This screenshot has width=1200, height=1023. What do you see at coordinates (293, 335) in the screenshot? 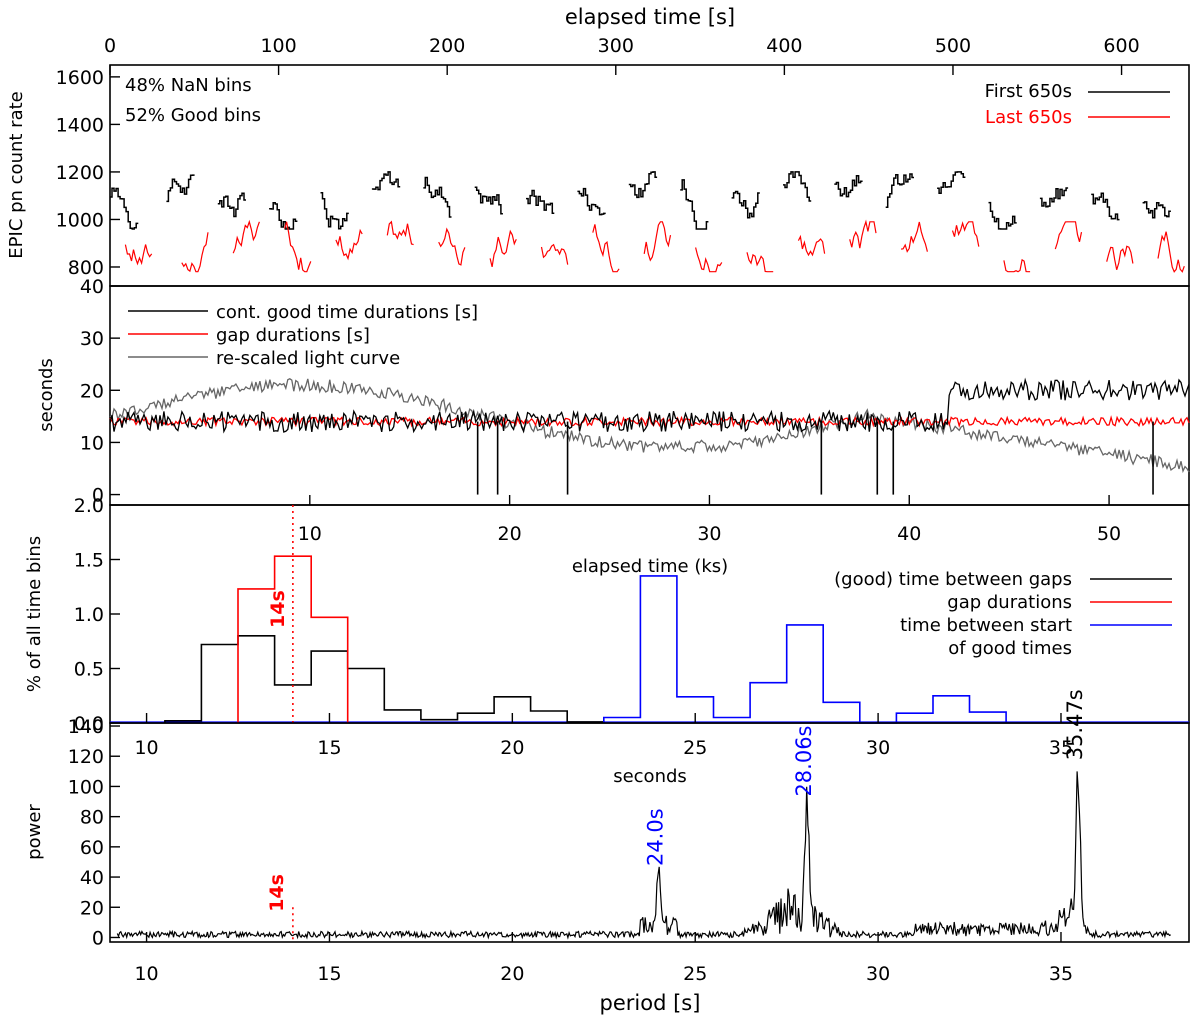
I see `legend-gap-durations-label: gap durations [s]` at bounding box center [293, 335].